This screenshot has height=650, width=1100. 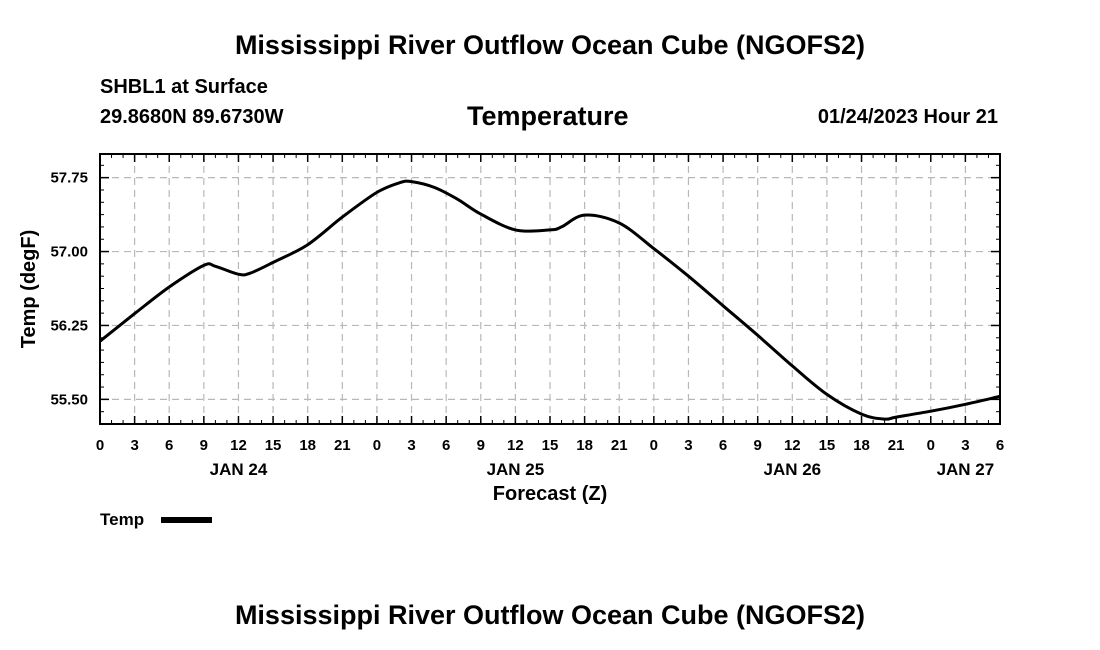 I want to click on x-date-label: JAN 24, so click(x=239, y=469).